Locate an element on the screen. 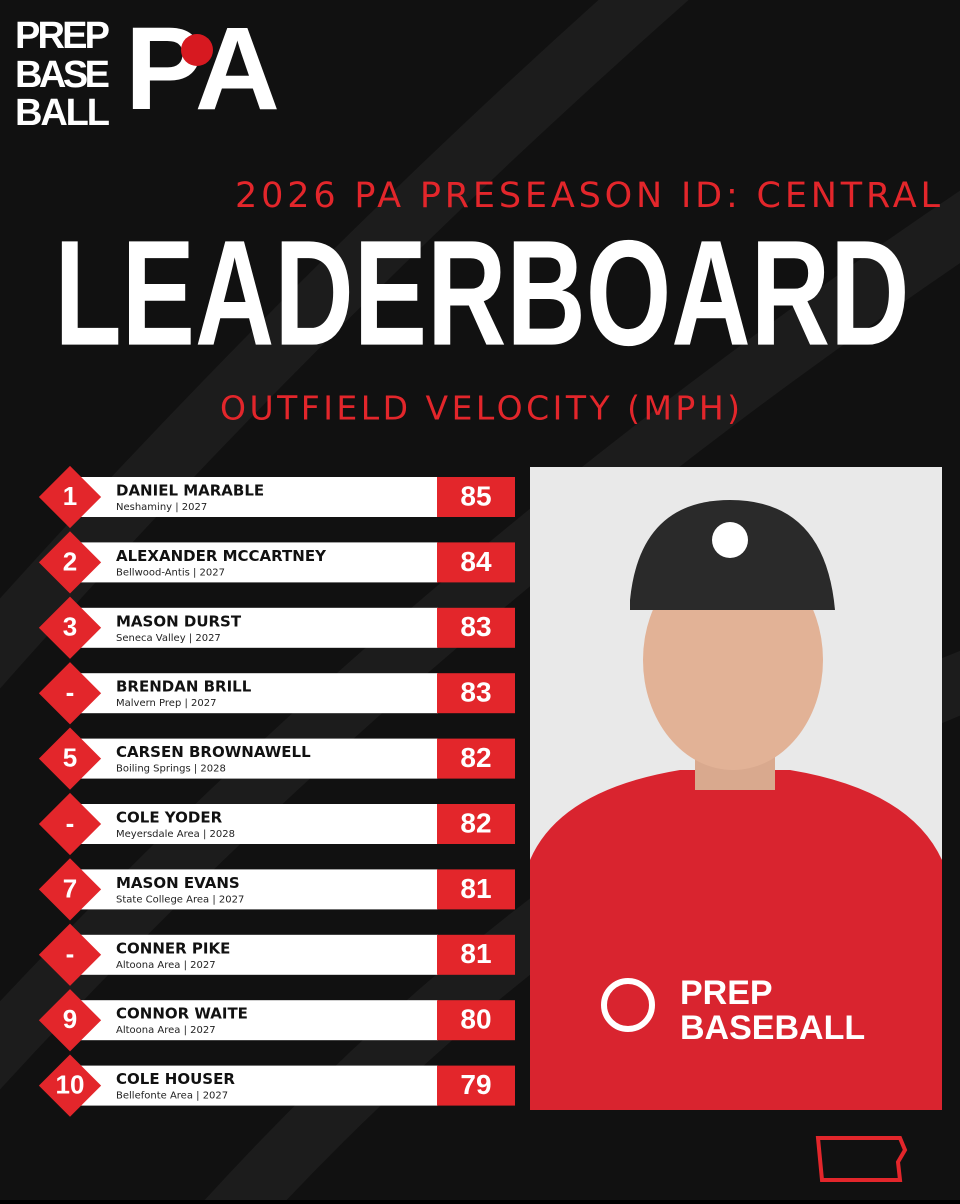  logo-mark: PA is located at coordinates (202, 69).